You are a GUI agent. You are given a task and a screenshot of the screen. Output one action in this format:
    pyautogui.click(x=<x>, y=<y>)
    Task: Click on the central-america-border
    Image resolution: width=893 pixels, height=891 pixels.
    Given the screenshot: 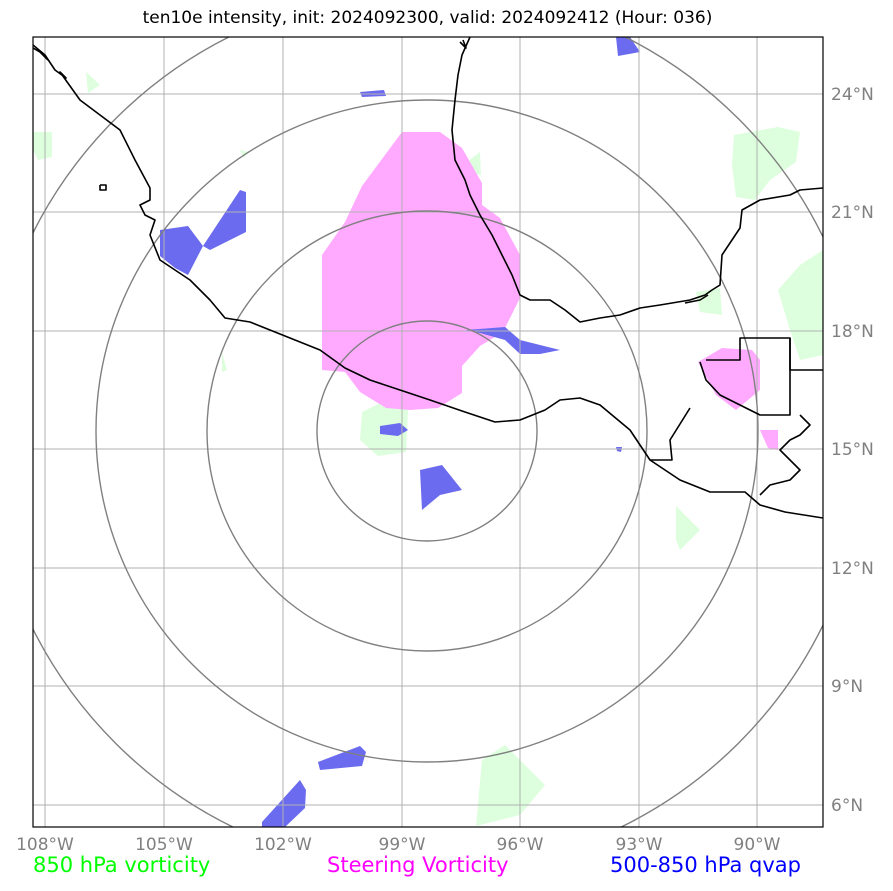 What is the action you would take?
    pyautogui.click(x=670, y=434)
    